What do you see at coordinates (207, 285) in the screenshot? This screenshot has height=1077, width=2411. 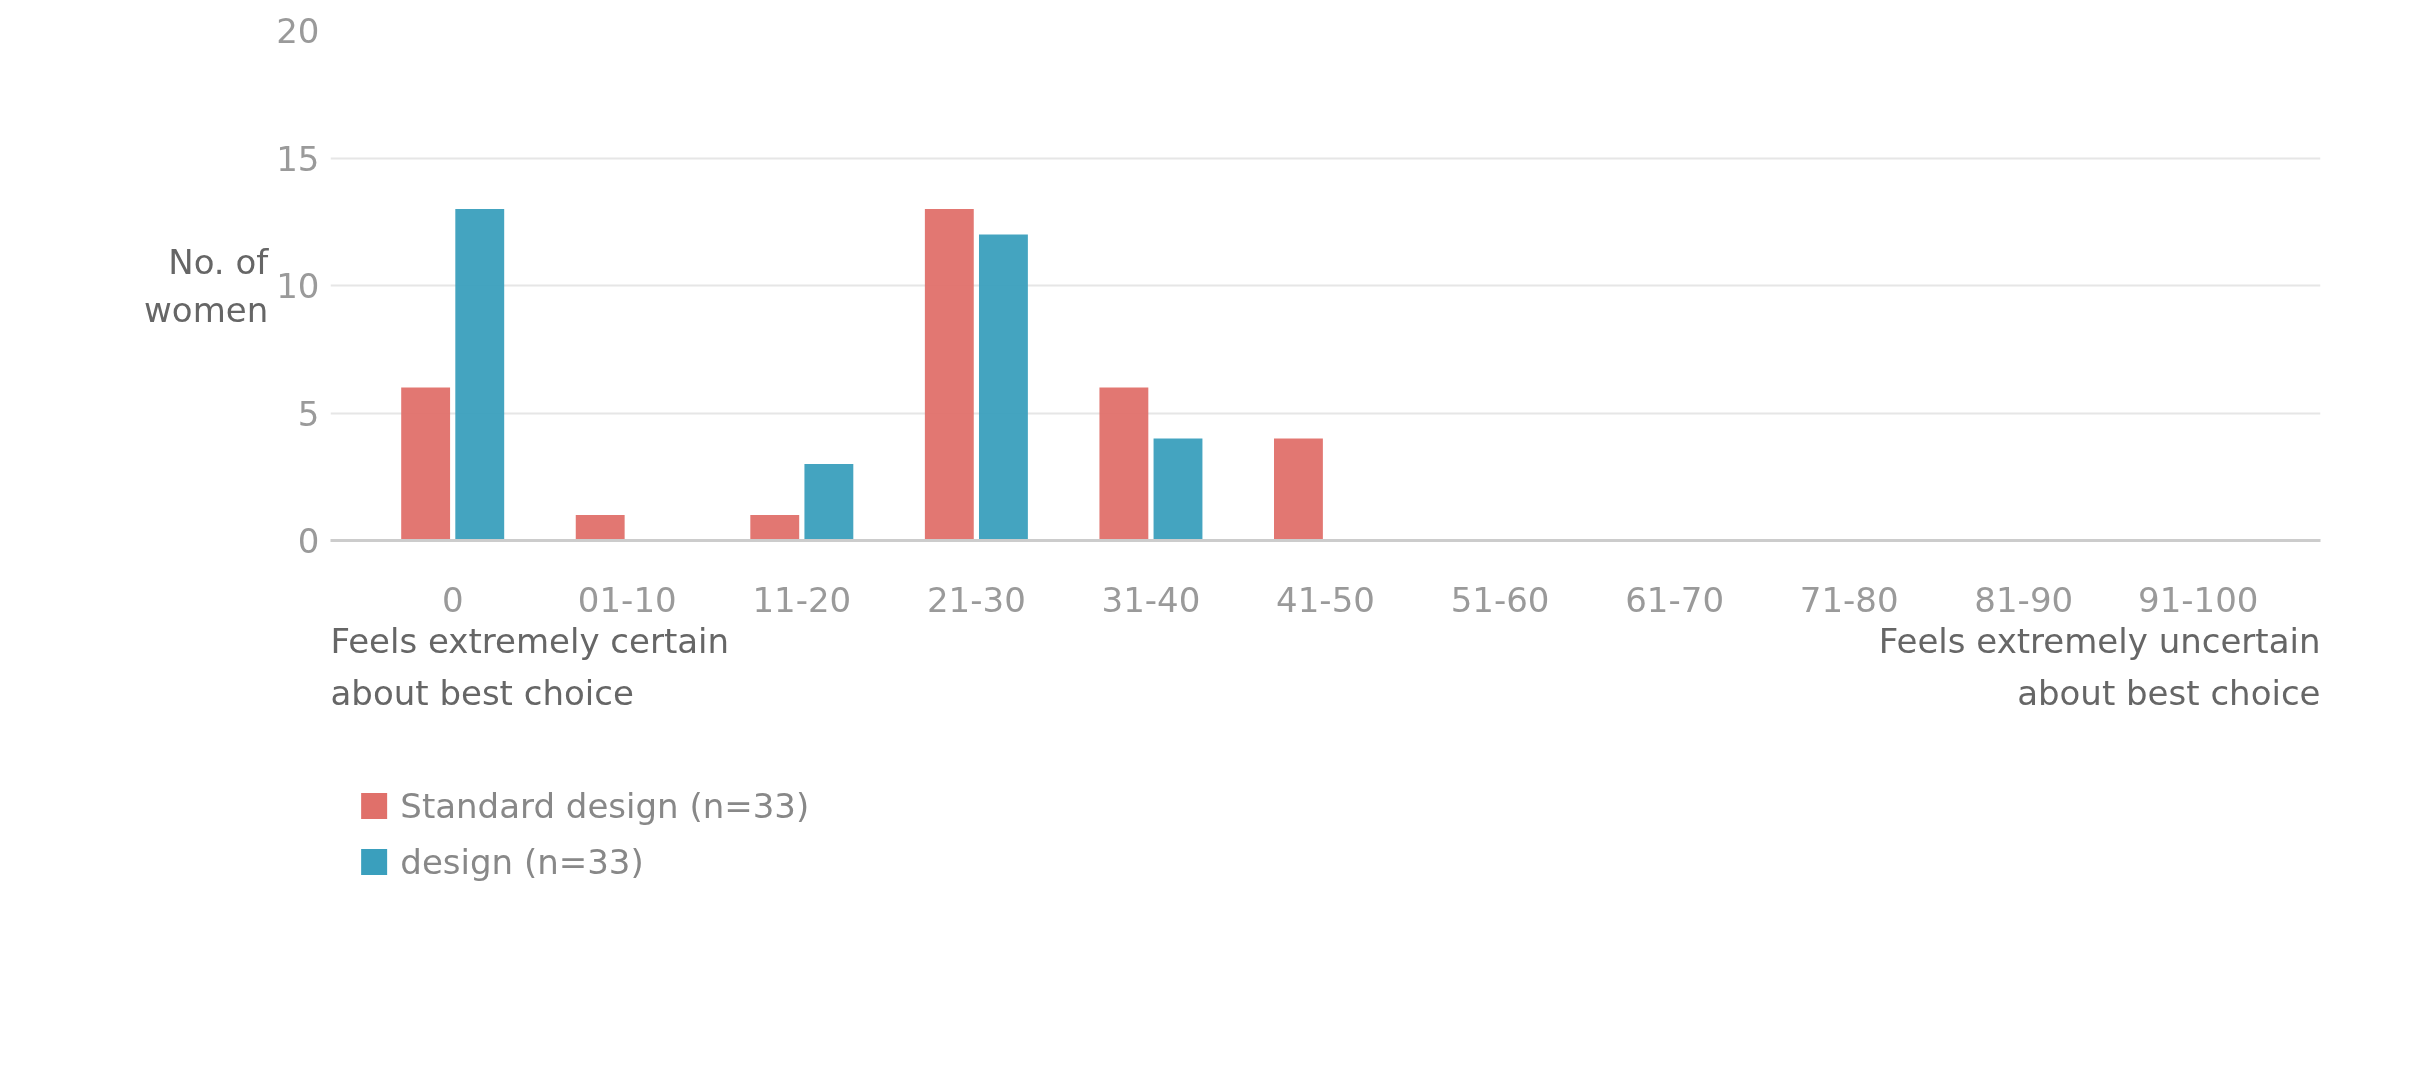 I see `y-axis-title: No. of women` at bounding box center [207, 285].